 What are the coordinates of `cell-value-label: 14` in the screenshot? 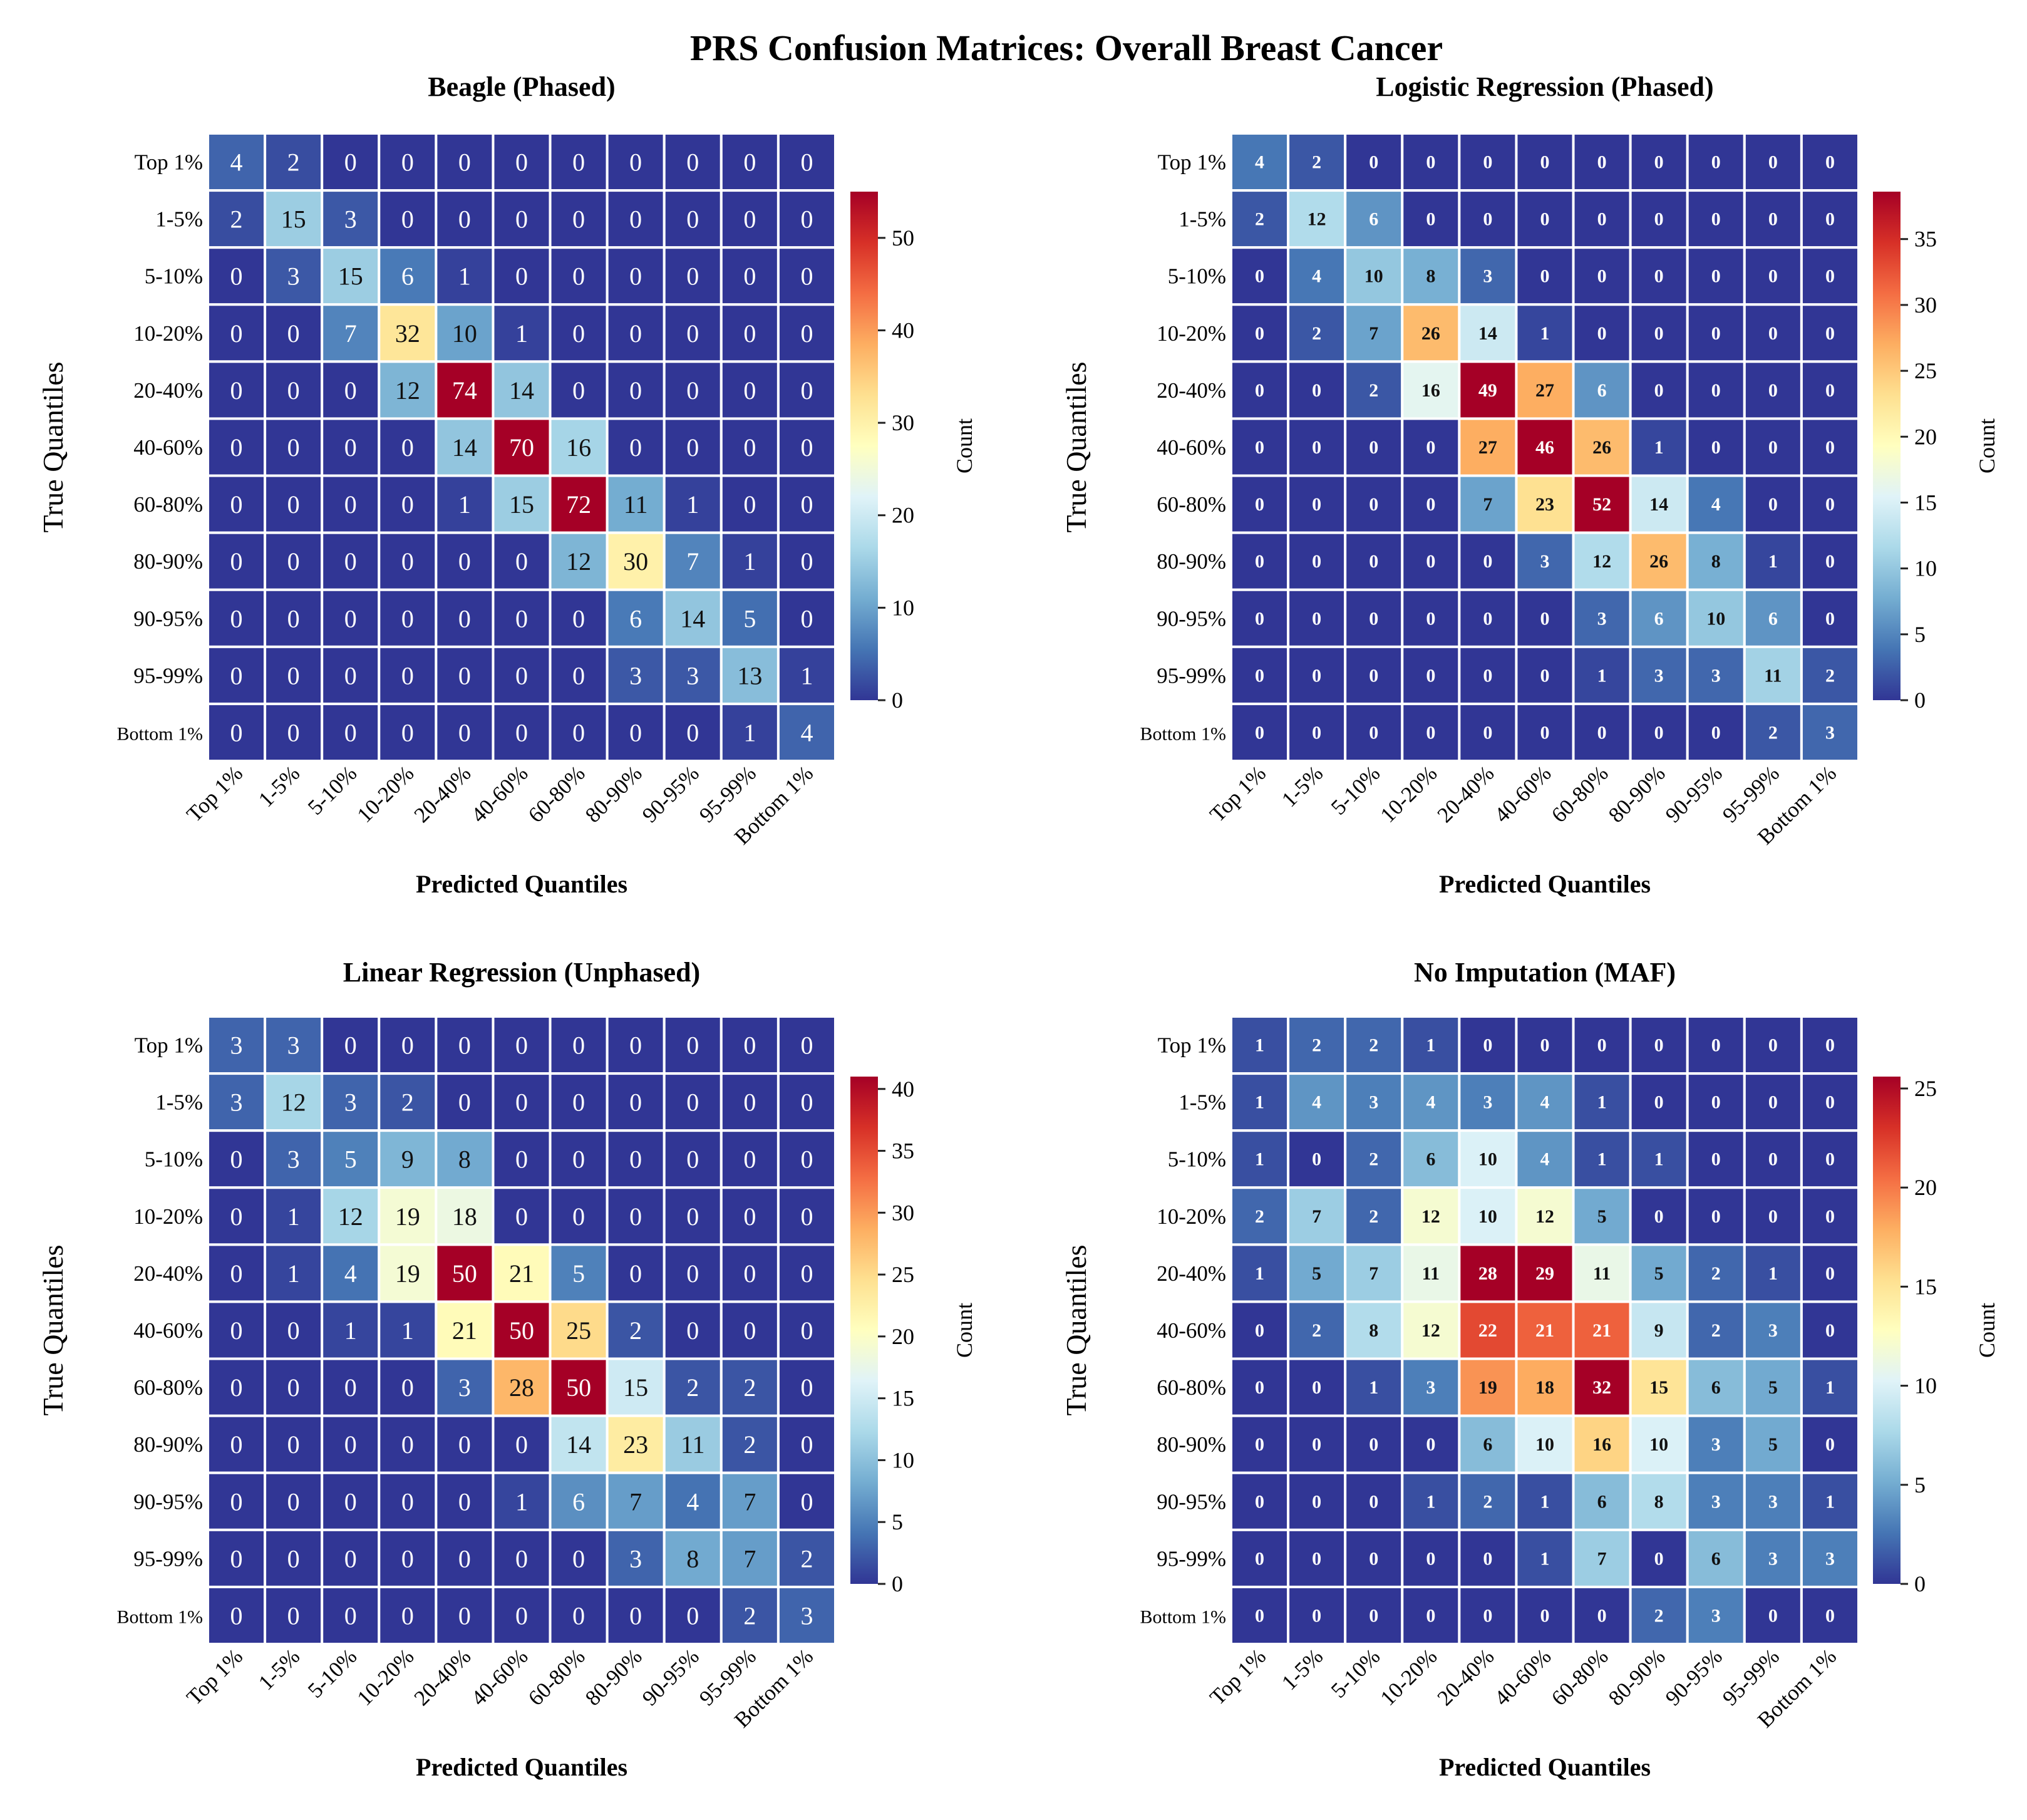 It's located at (1658, 505).